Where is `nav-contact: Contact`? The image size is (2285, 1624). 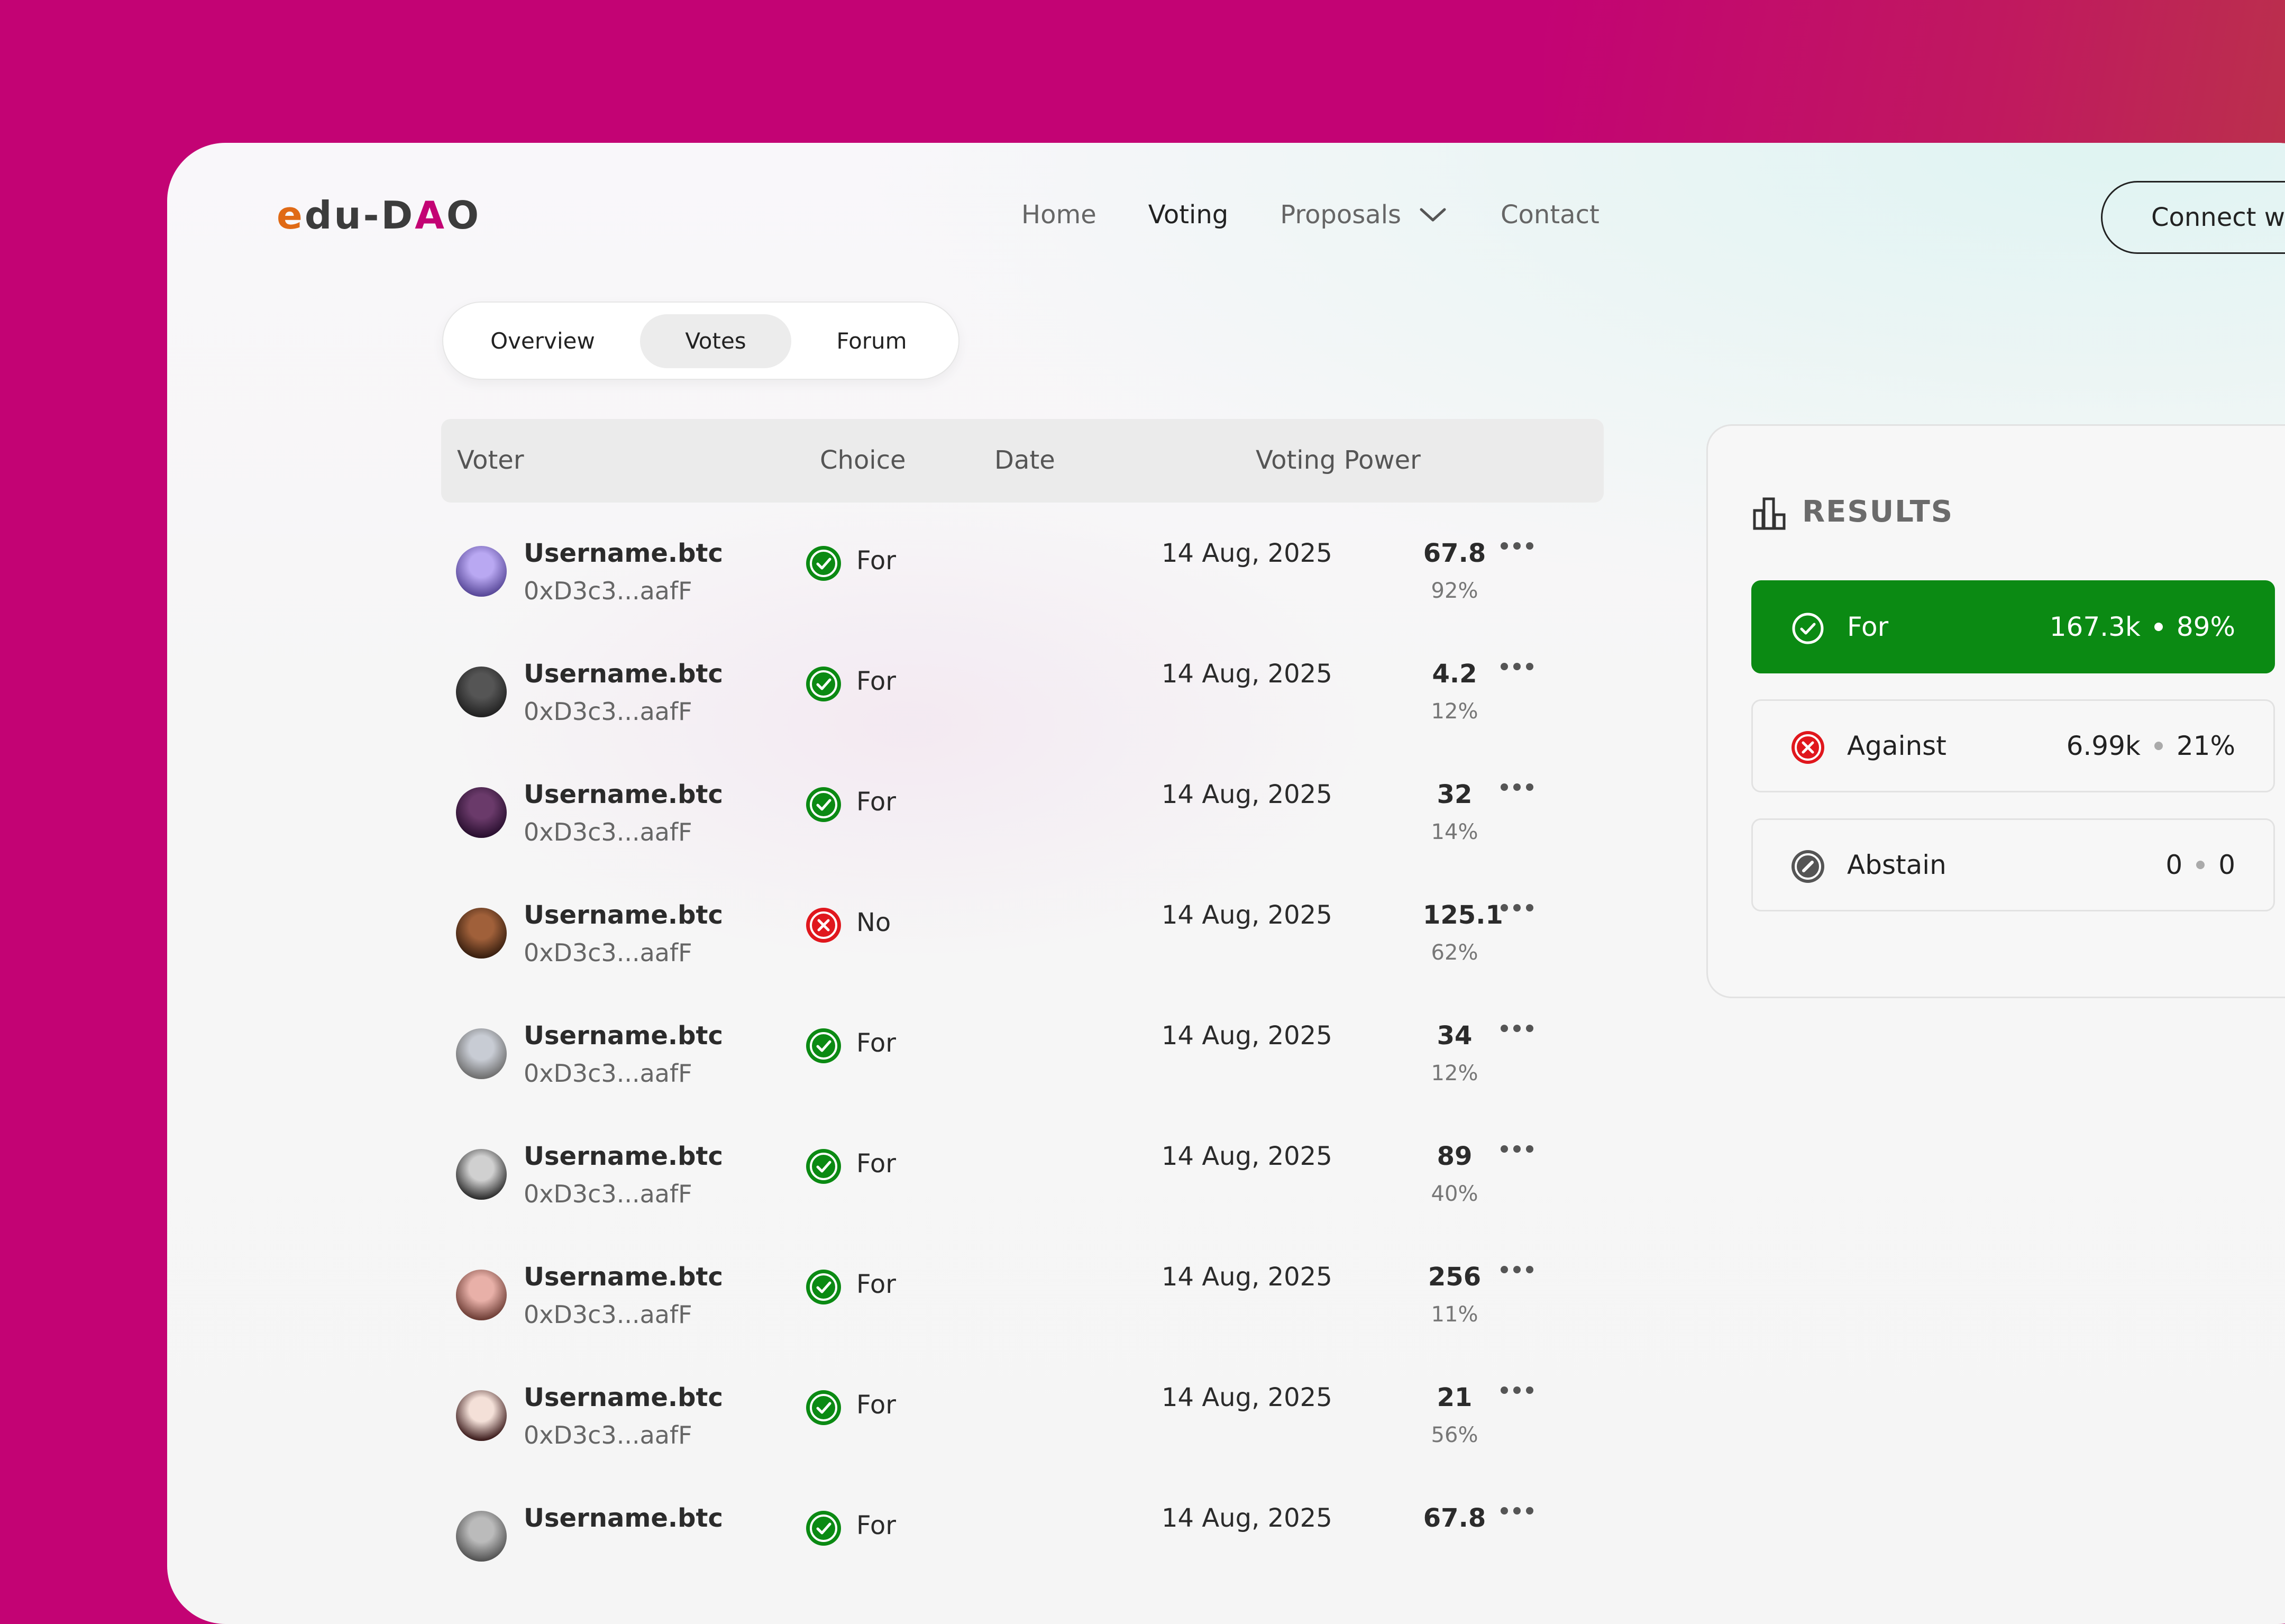 nav-contact: Contact is located at coordinates (1550, 215).